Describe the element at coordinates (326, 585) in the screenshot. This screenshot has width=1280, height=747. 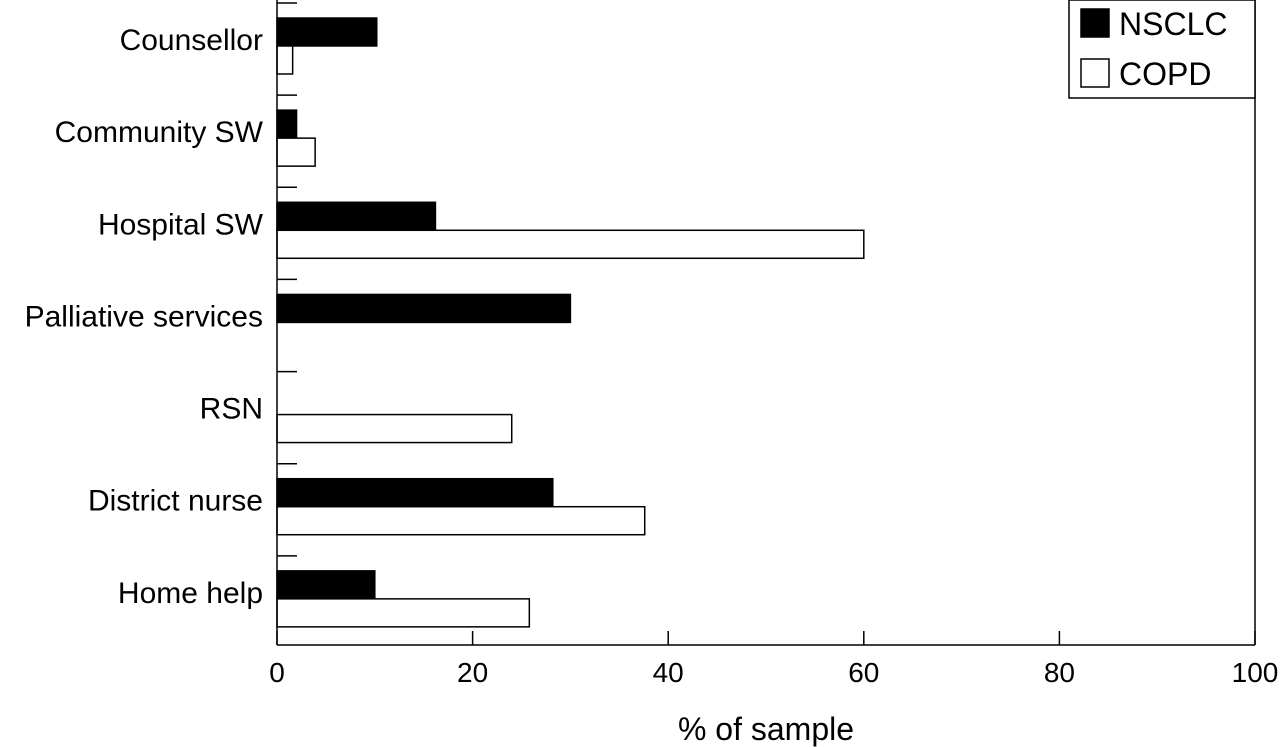
I see `bar-nsclc-home-help` at that location.